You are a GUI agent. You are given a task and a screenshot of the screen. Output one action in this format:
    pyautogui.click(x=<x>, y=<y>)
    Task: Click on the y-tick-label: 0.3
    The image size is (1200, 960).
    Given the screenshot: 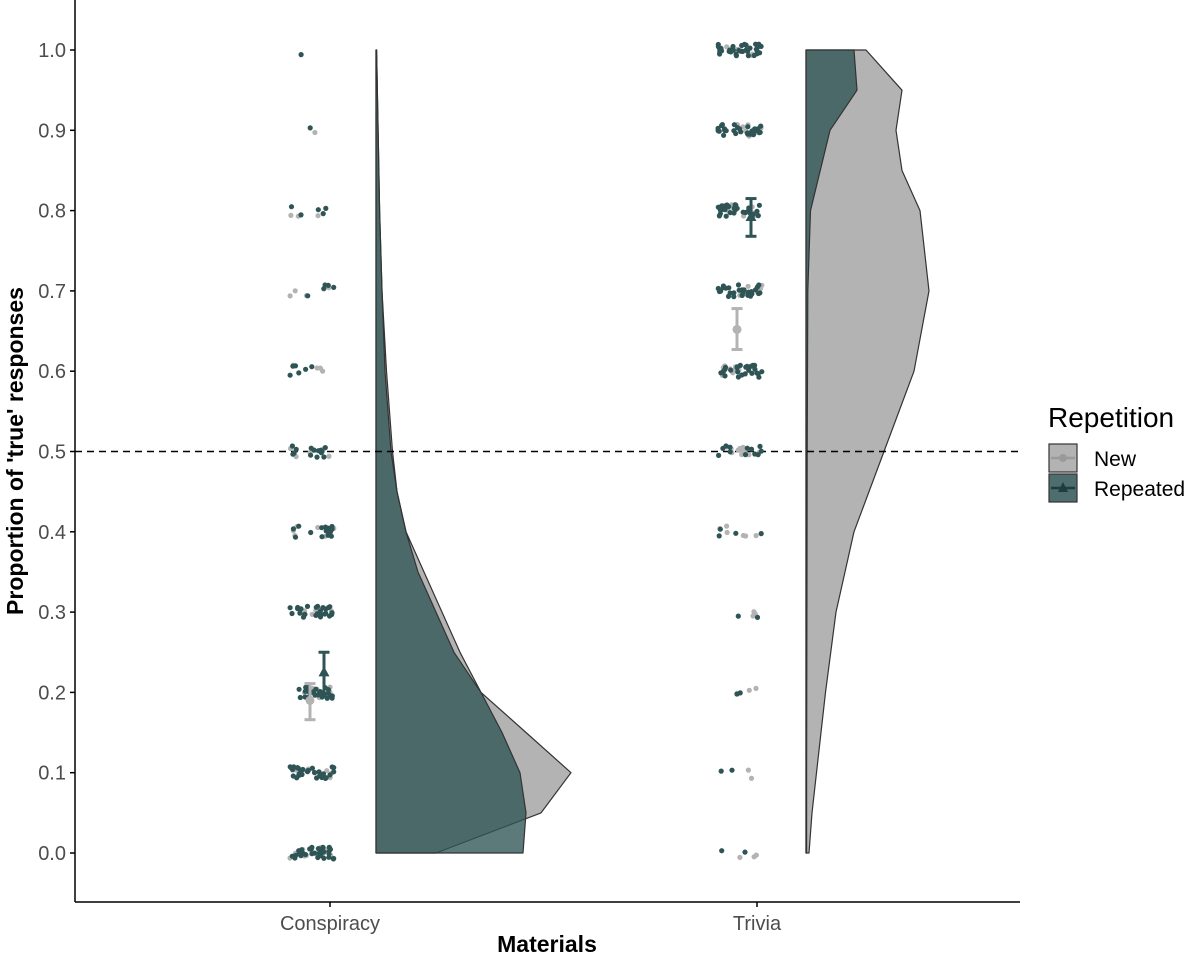 What is the action you would take?
    pyautogui.click(x=52, y=613)
    